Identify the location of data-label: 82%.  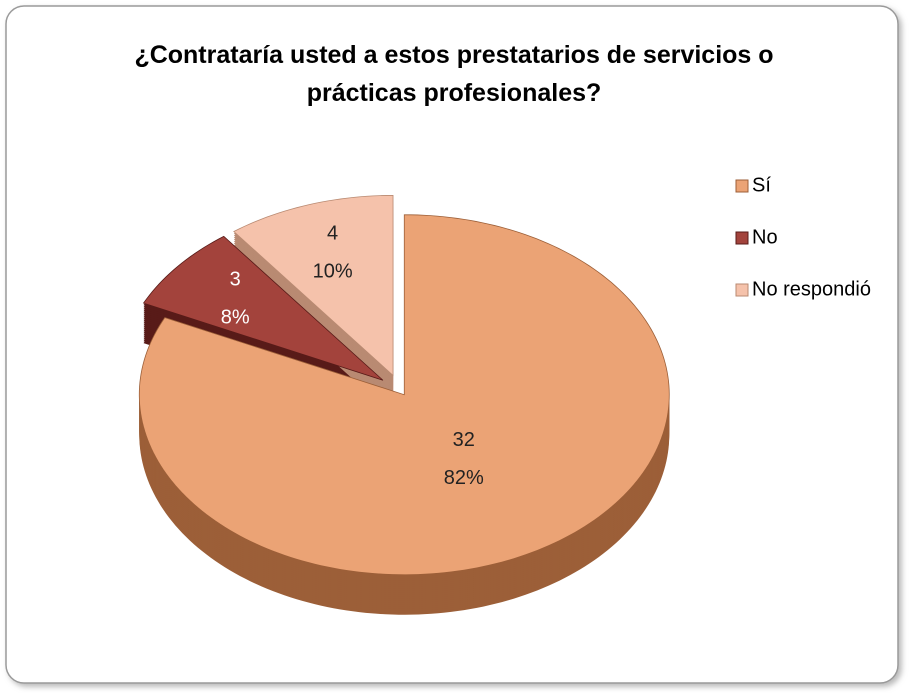
(464, 478).